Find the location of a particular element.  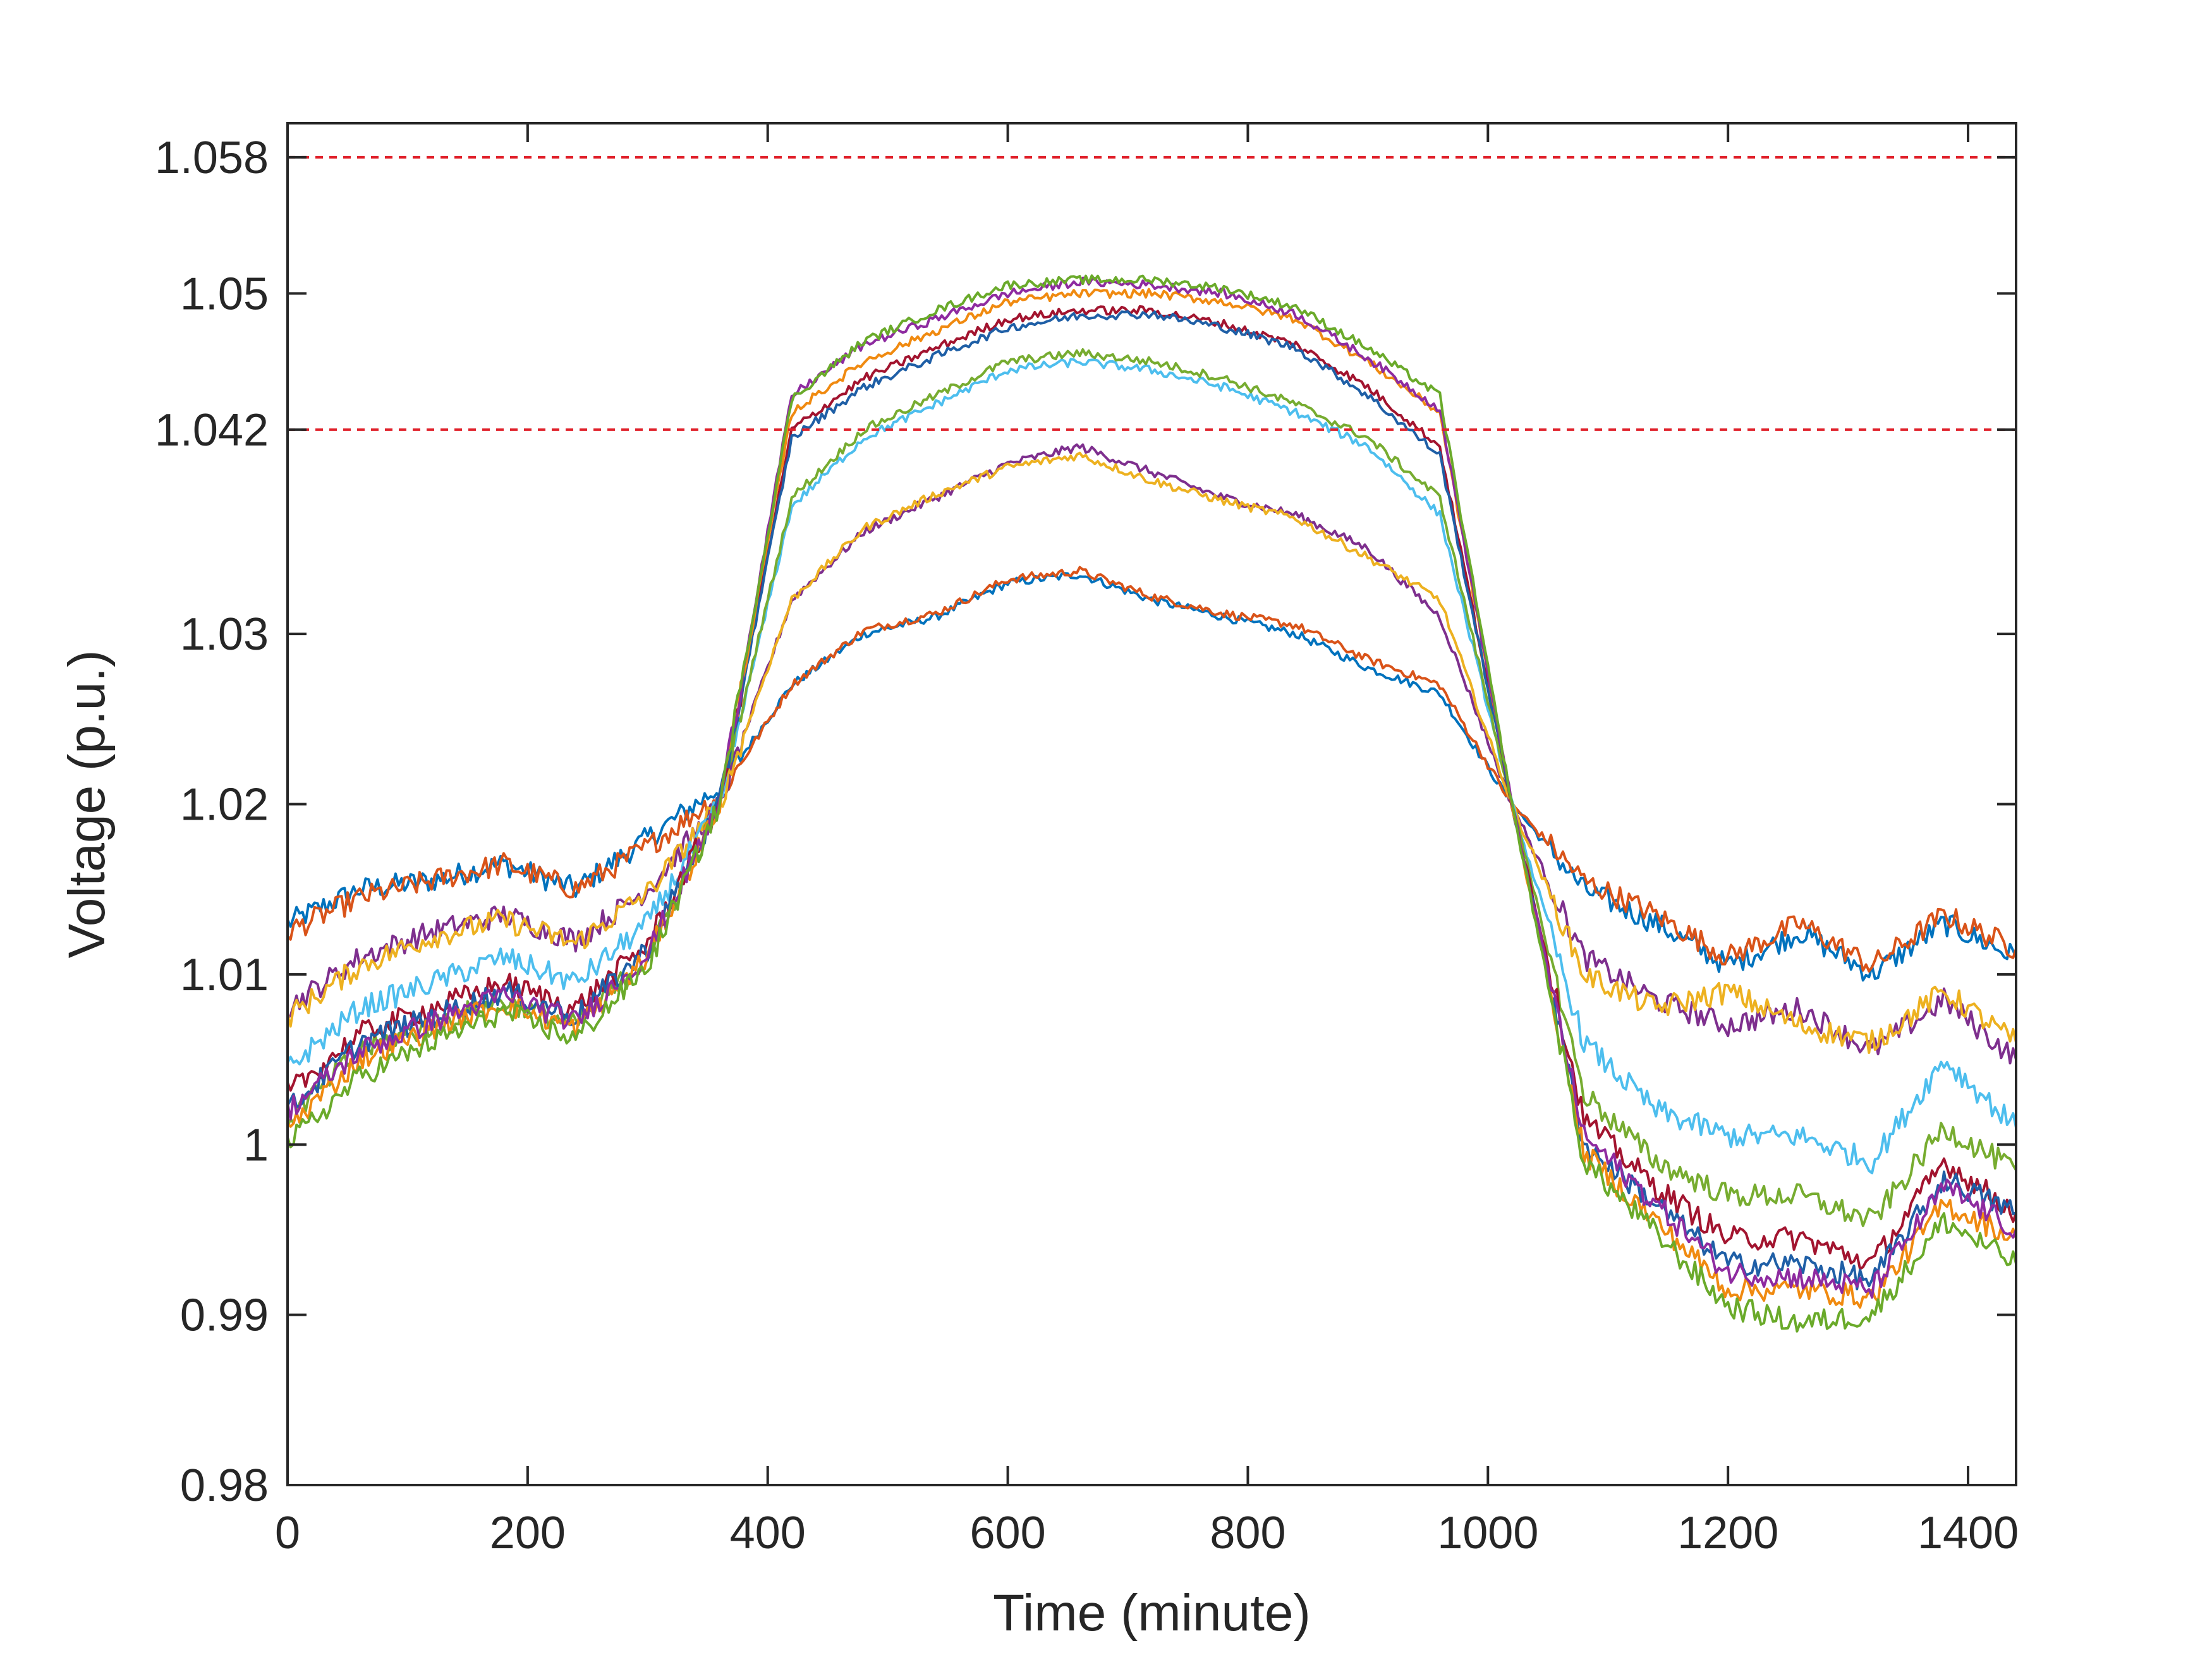

x-tick-label: 1000 is located at coordinates (1488, 1533).